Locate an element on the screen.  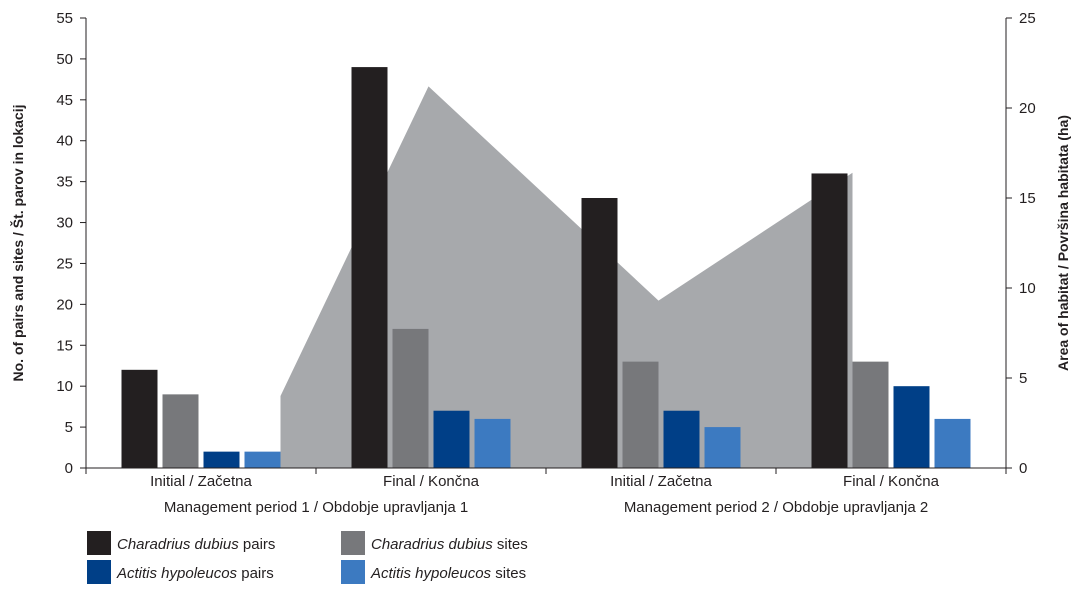
right-y-tick-label: 5 is located at coordinates (1023, 378).